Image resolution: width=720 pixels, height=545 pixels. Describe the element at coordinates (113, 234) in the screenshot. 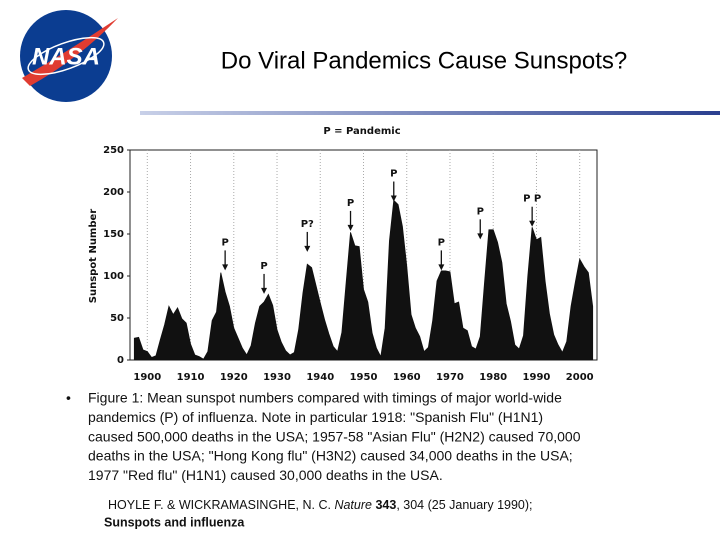

I see `y-tick-label: 150` at that location.